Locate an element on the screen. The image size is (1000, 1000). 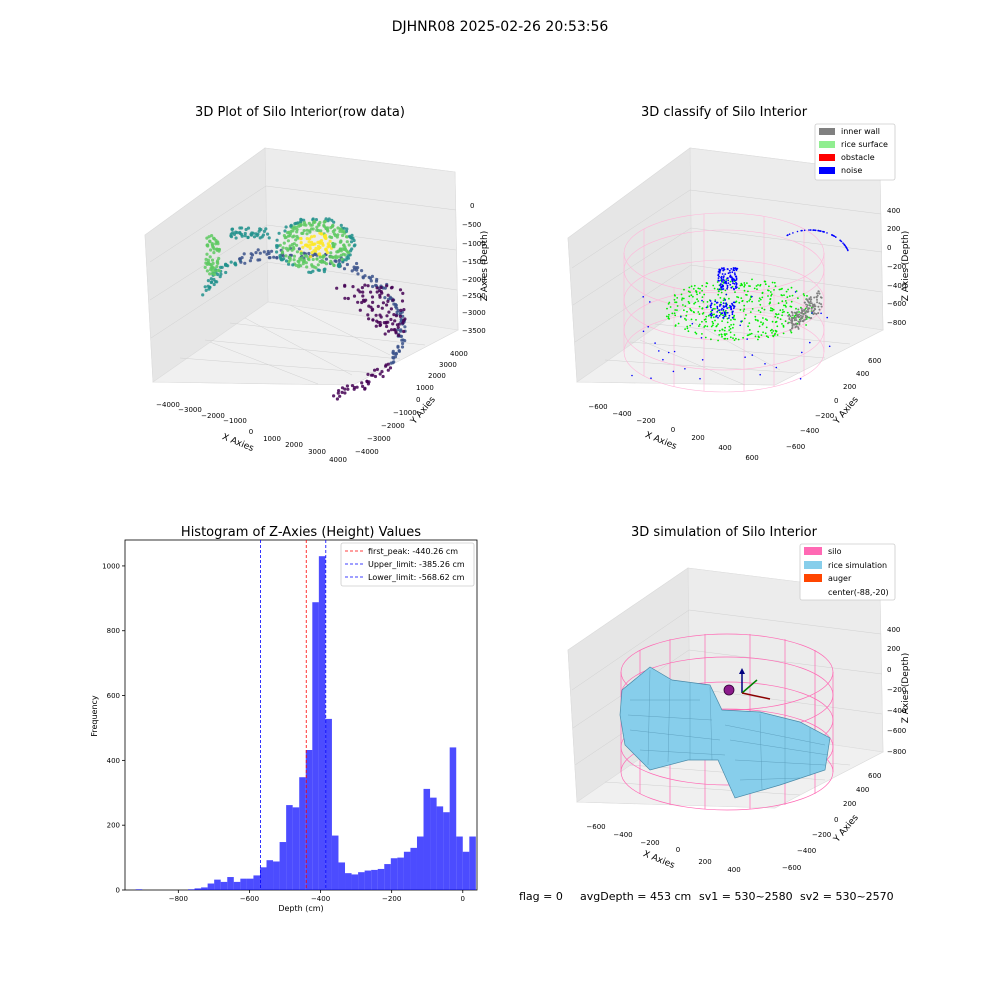
legend-label-rice-simulation: rice simulation is located at coordinates (857, 565).